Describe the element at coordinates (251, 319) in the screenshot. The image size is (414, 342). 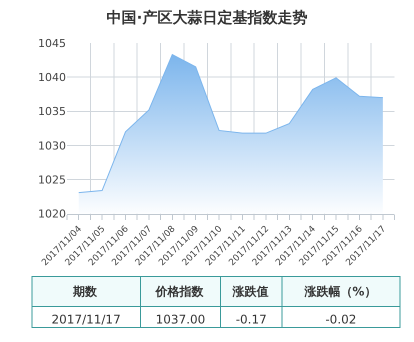
I see `text: -0.17` at that location.